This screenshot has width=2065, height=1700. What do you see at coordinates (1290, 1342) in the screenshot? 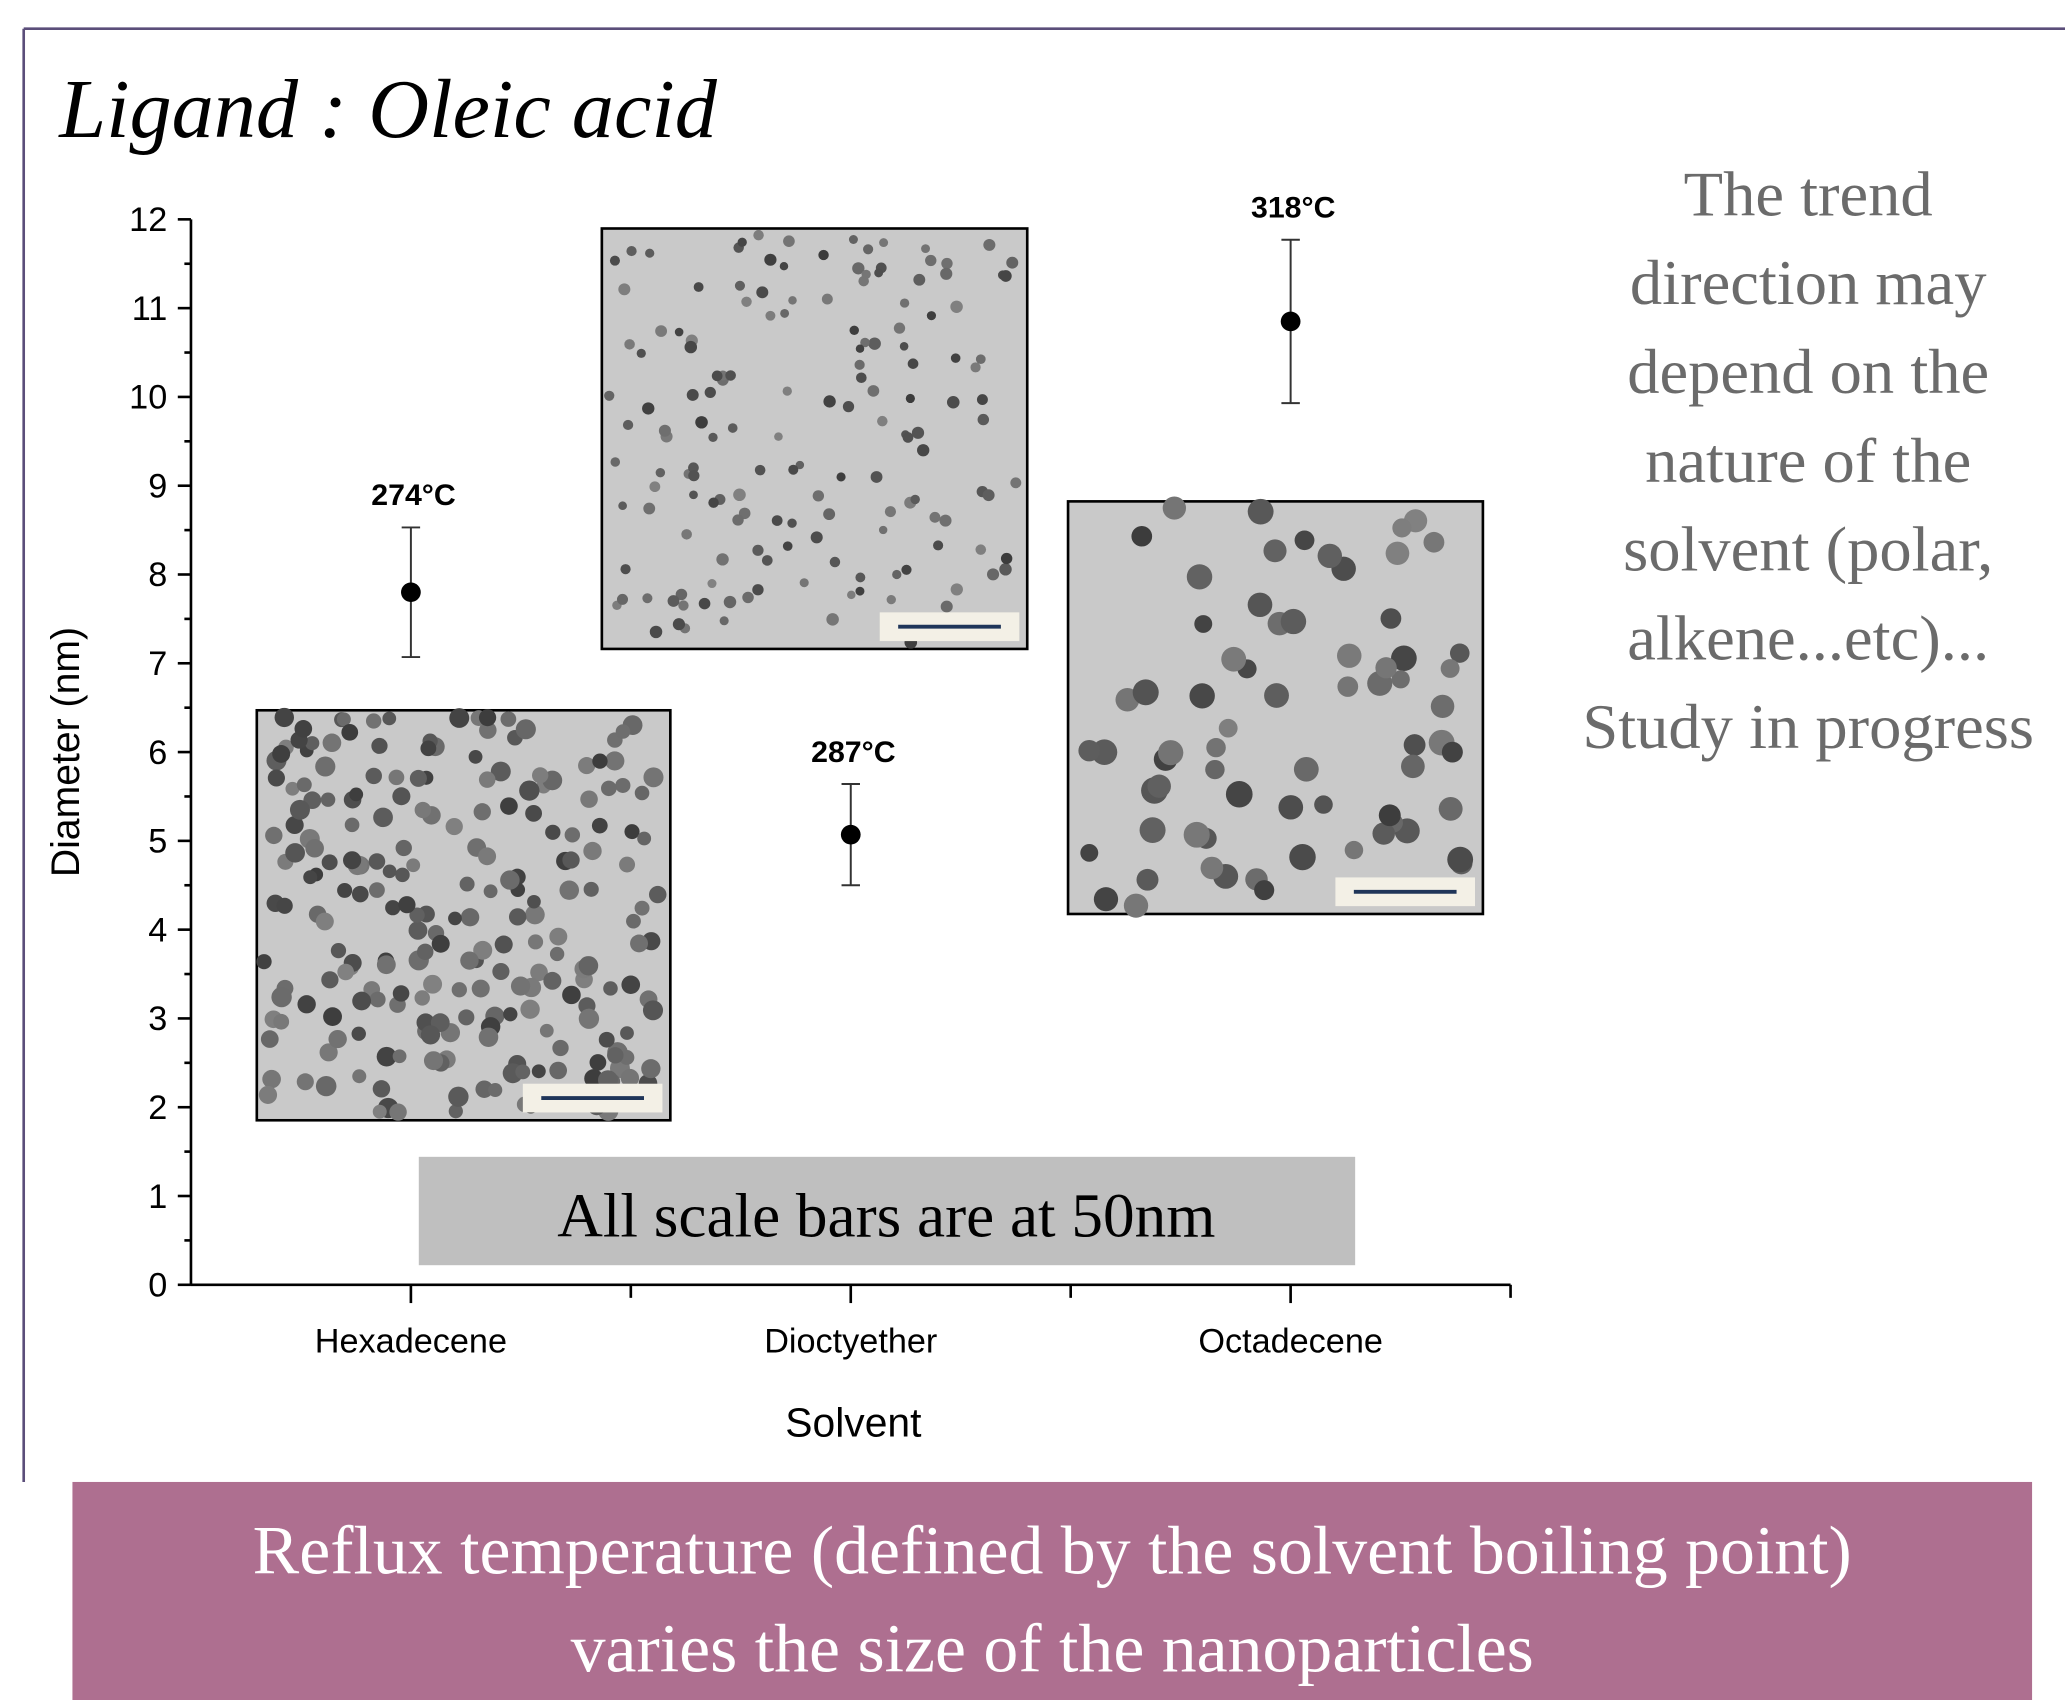
I see `x-tick-label: Octadecene` at bounding box center [1290, 1342].